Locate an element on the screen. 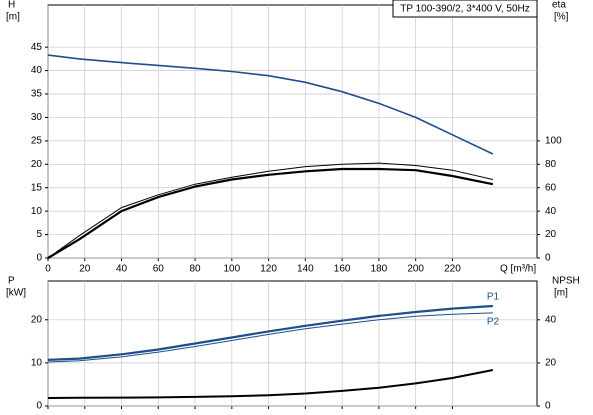  x-axis-label: Q [m³/h] is located at coordinates (518, 269).